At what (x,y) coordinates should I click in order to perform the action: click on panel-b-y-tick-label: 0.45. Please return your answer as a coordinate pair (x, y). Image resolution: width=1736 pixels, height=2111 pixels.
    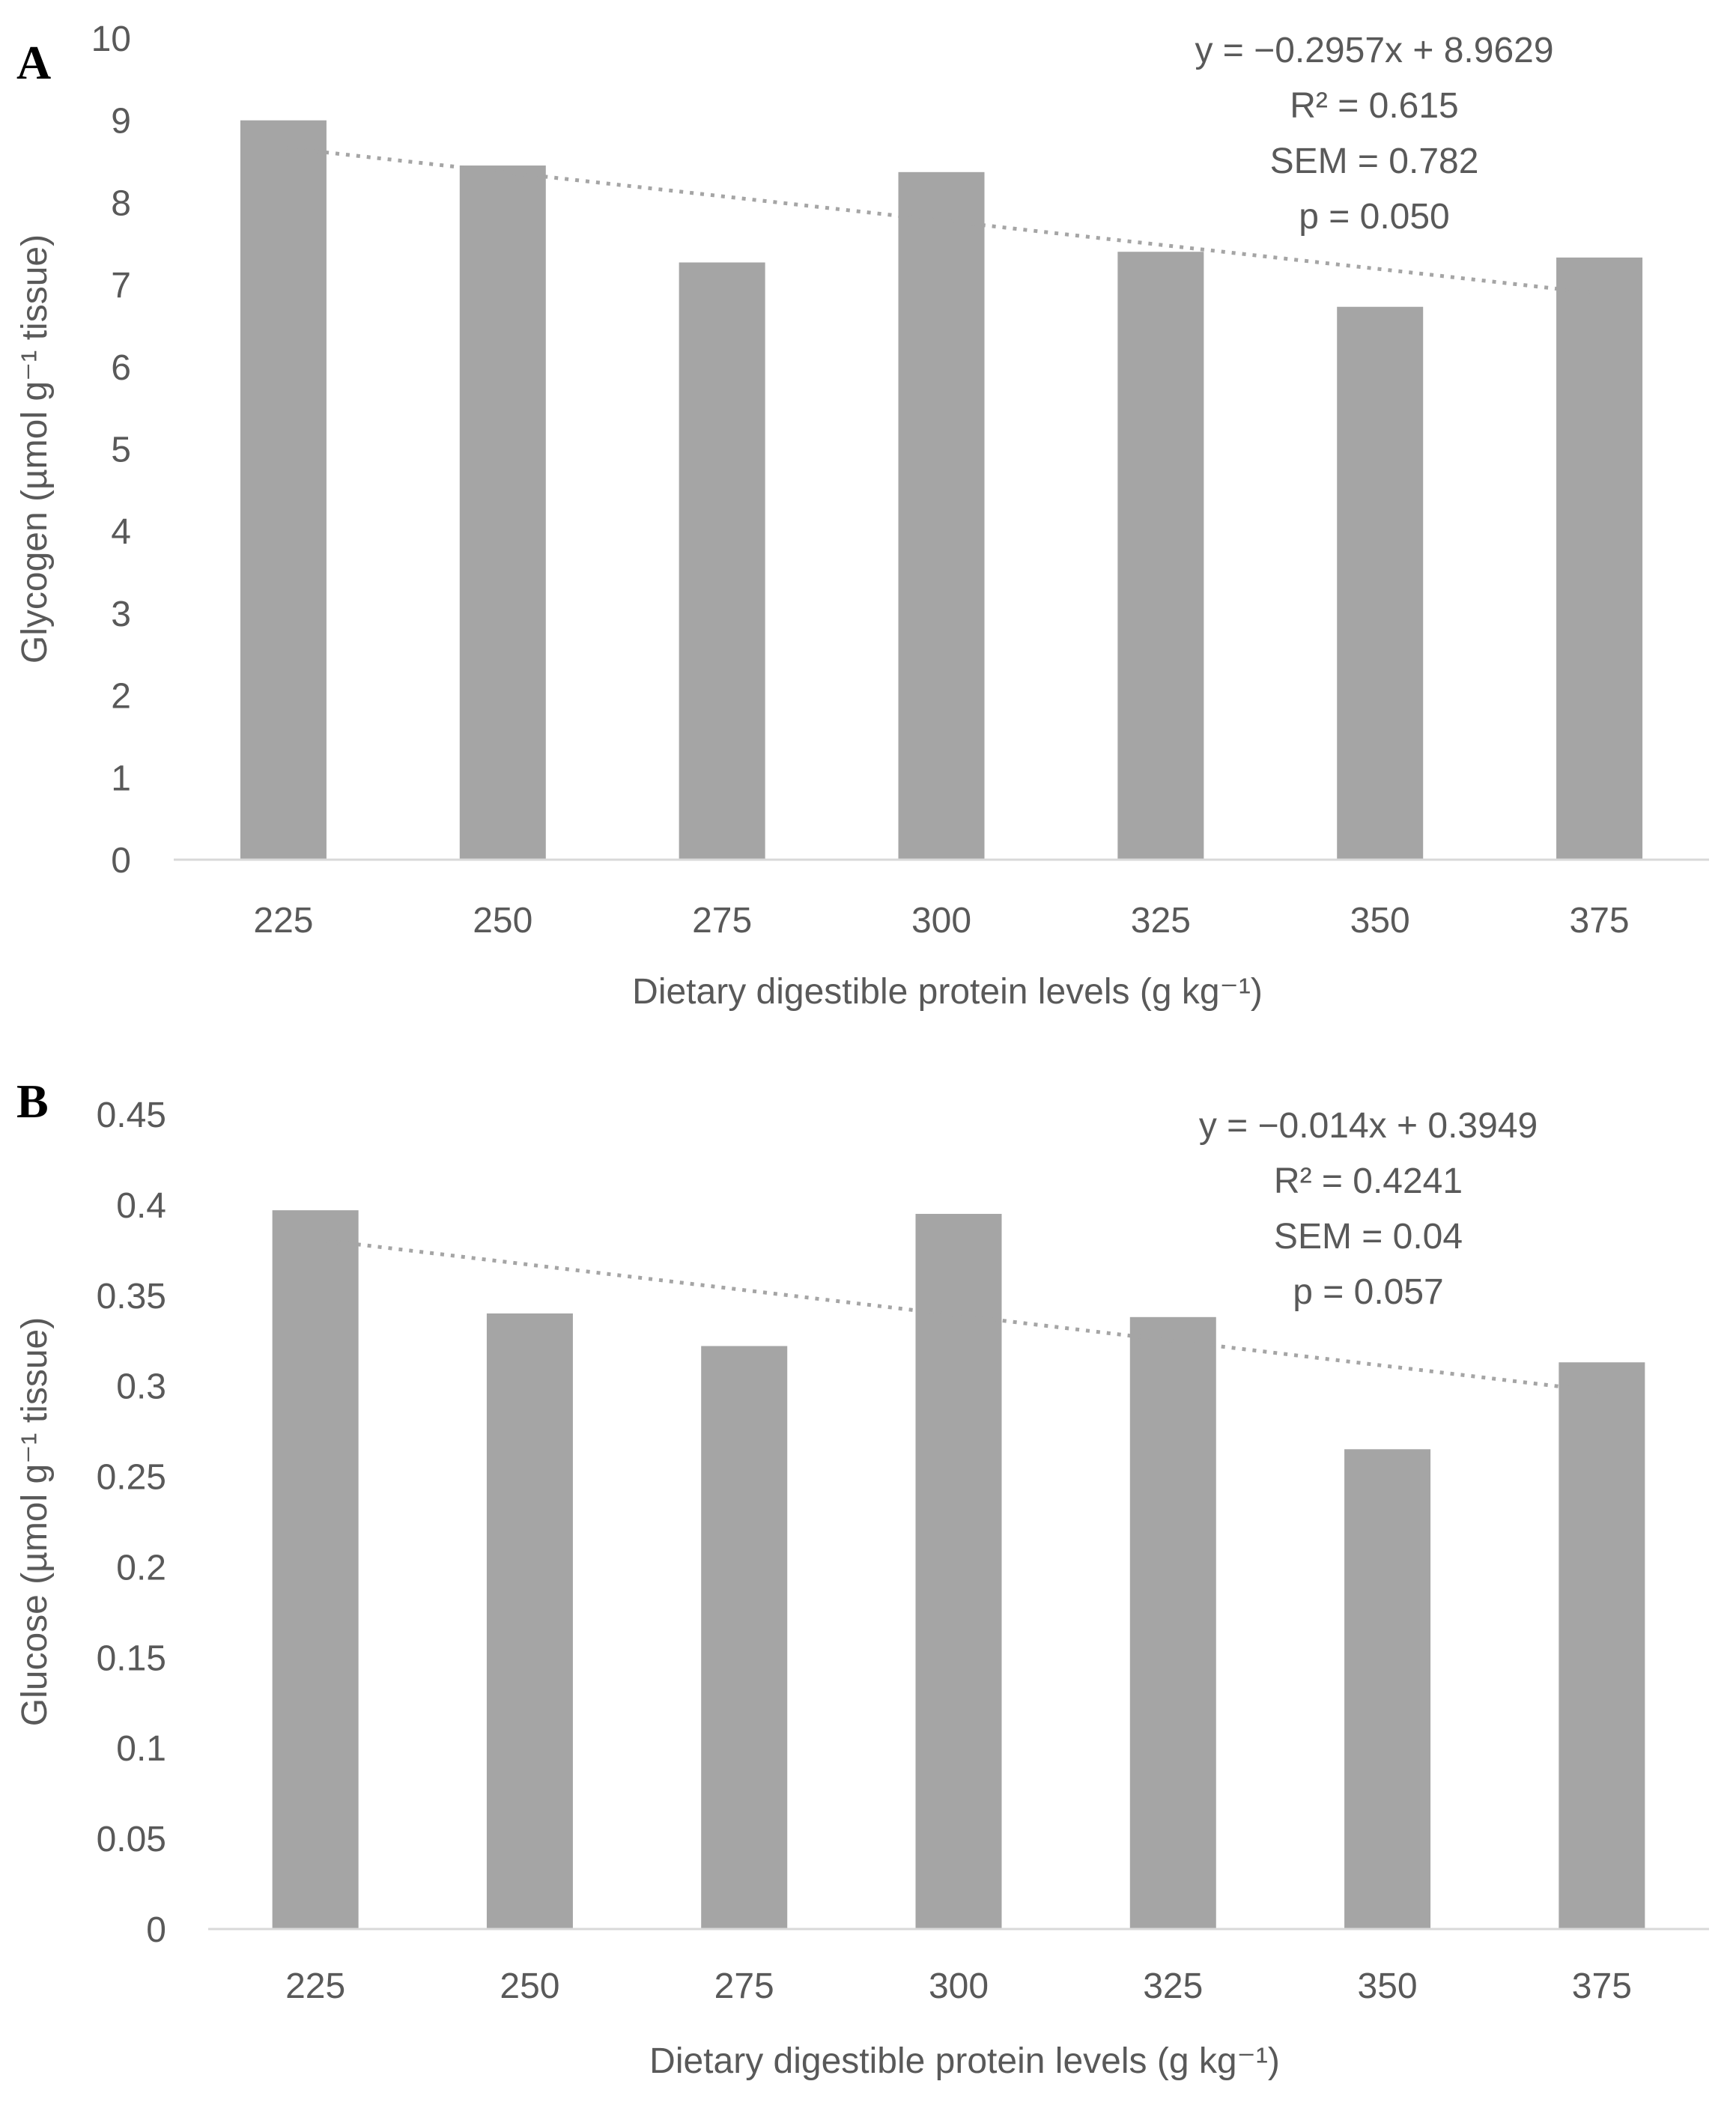
    Looking at the image, I should click on (131, 1115).